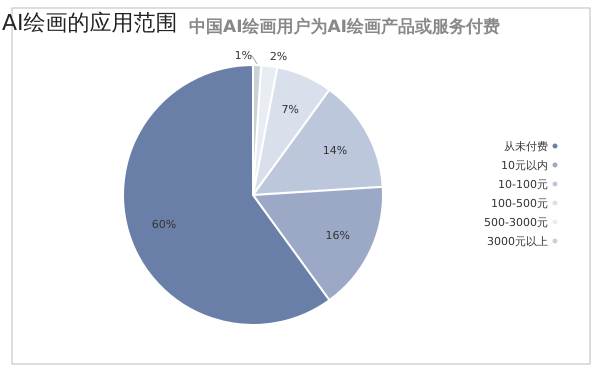 The width and height of the screenshot is (600, 377). Describe the element at coordinates (344, 27) in the screenshot. I see `chart-subtitle: 中国AI绘画用户为AI绘画产品或服务付费` at that location.